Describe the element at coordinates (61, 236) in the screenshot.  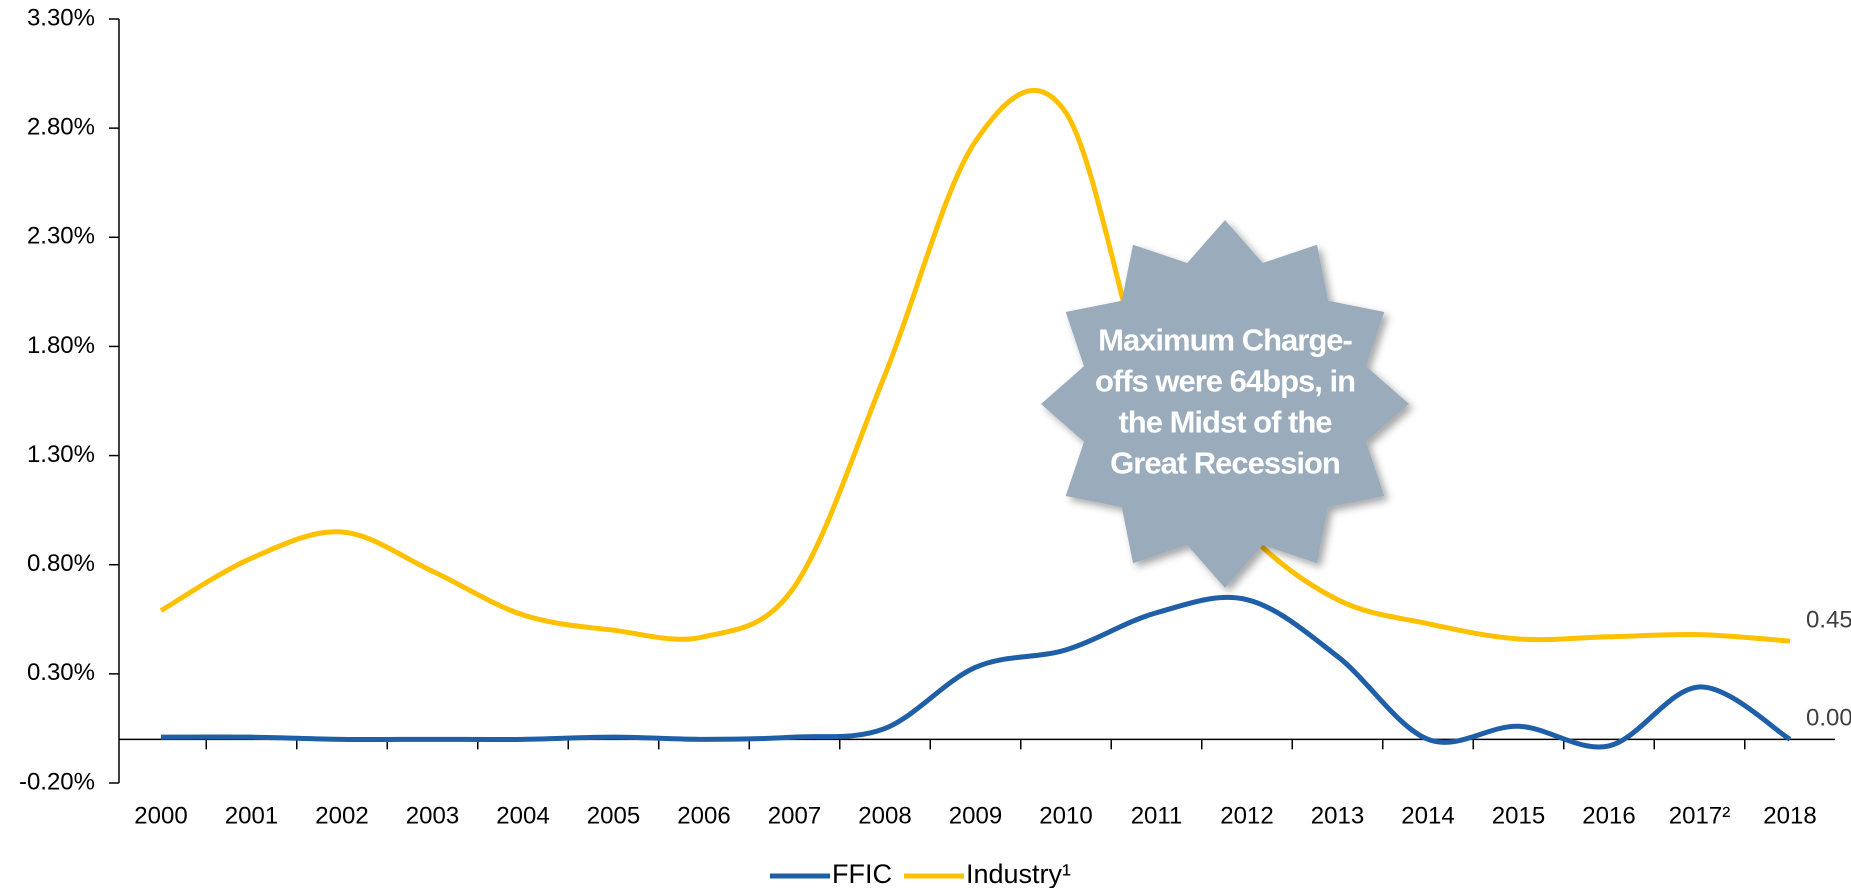
I see `y-tick-label: 2.30%` at that location.